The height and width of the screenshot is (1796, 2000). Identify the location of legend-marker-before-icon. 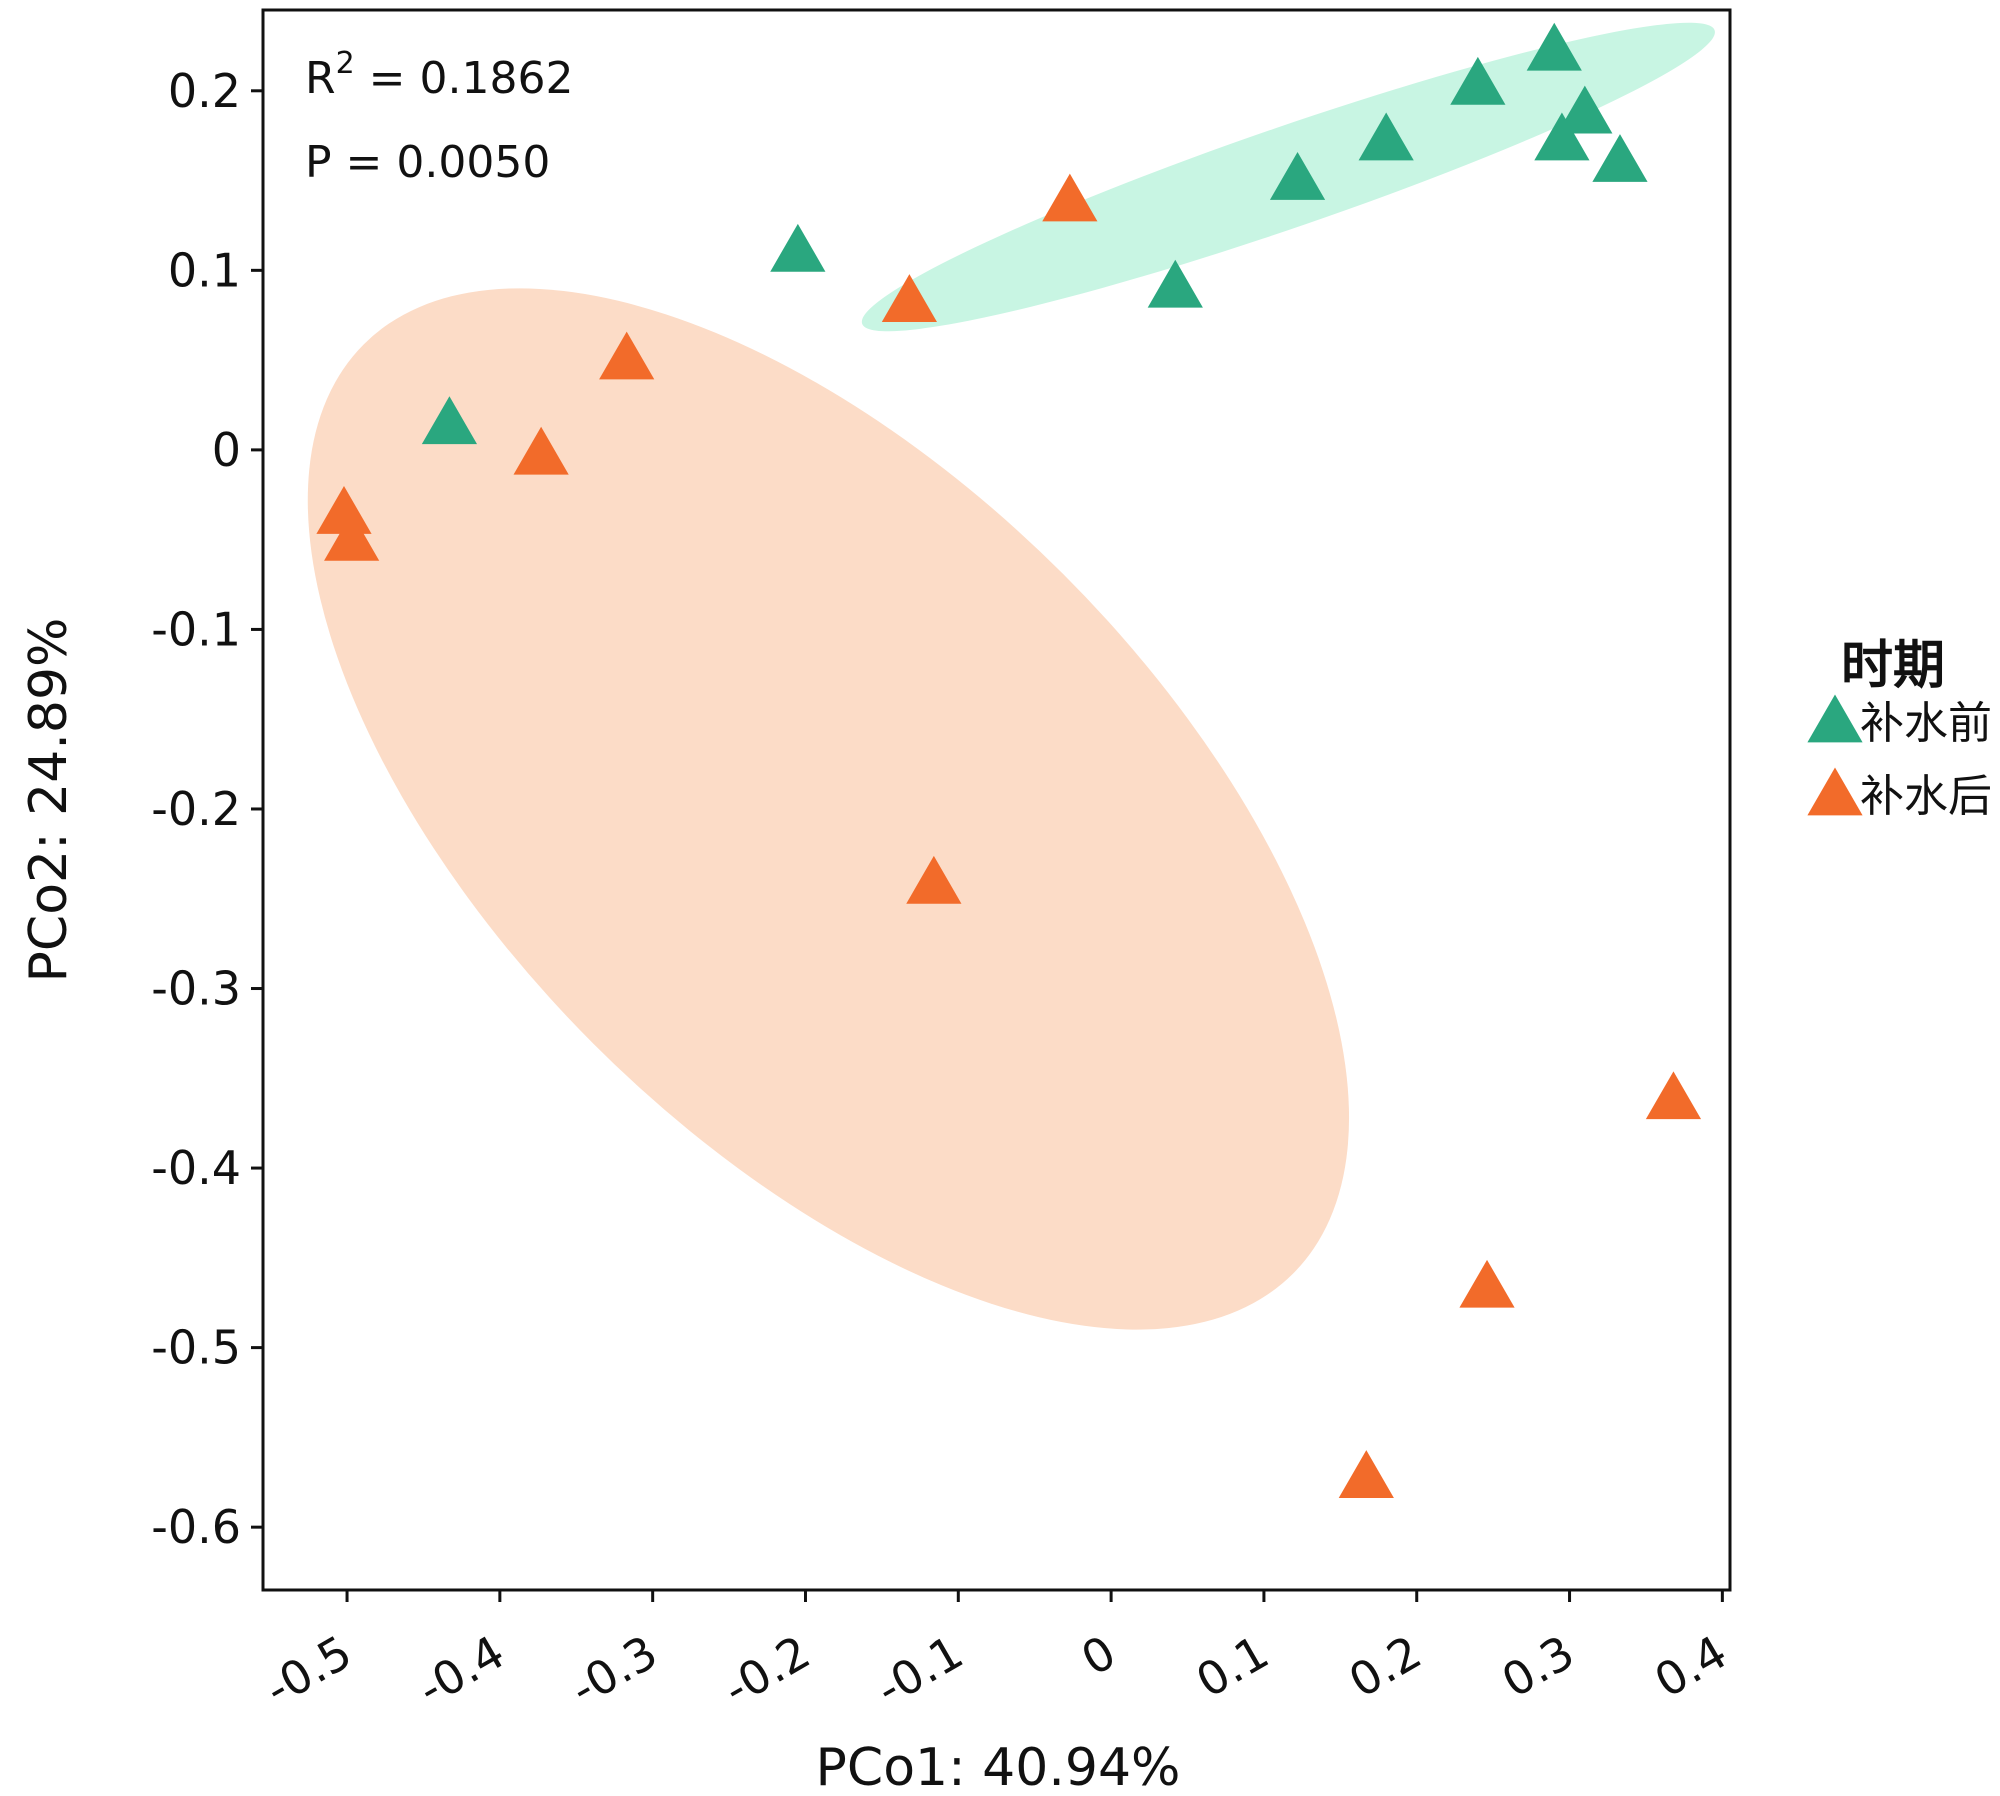
(1835, 718).